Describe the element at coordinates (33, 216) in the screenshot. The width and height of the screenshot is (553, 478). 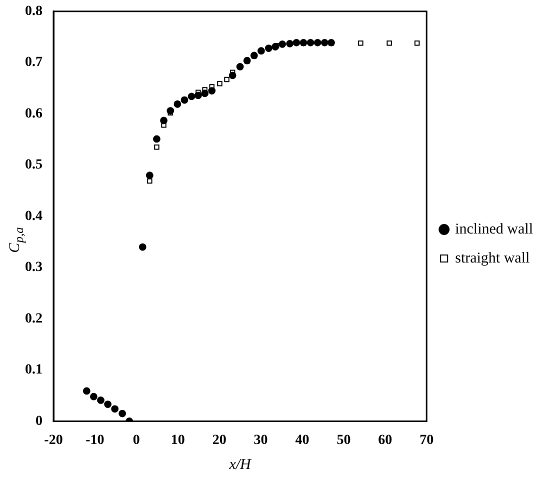
I see `y-tick-label: 0.4` at that location.